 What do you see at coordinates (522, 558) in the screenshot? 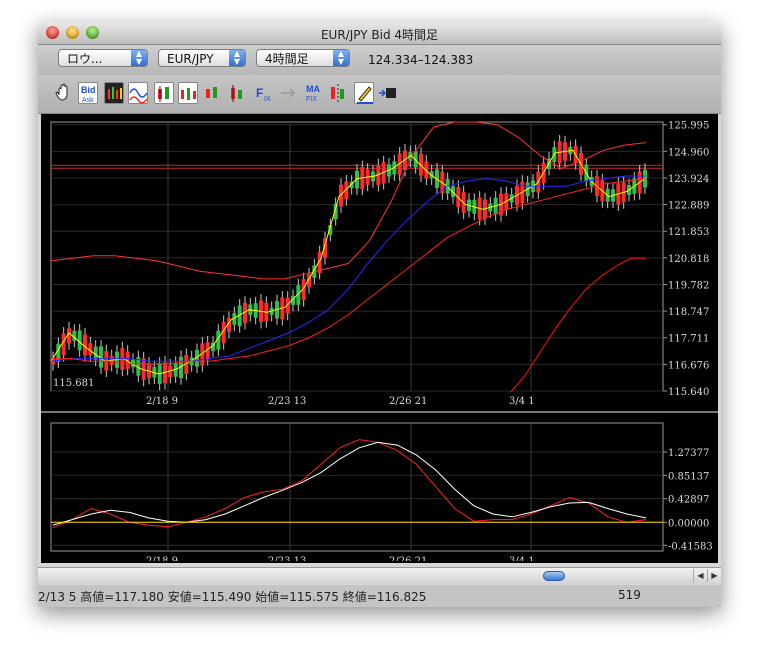
I see `x-tick-label: 3/4 1` at bounding box center [522, 558].